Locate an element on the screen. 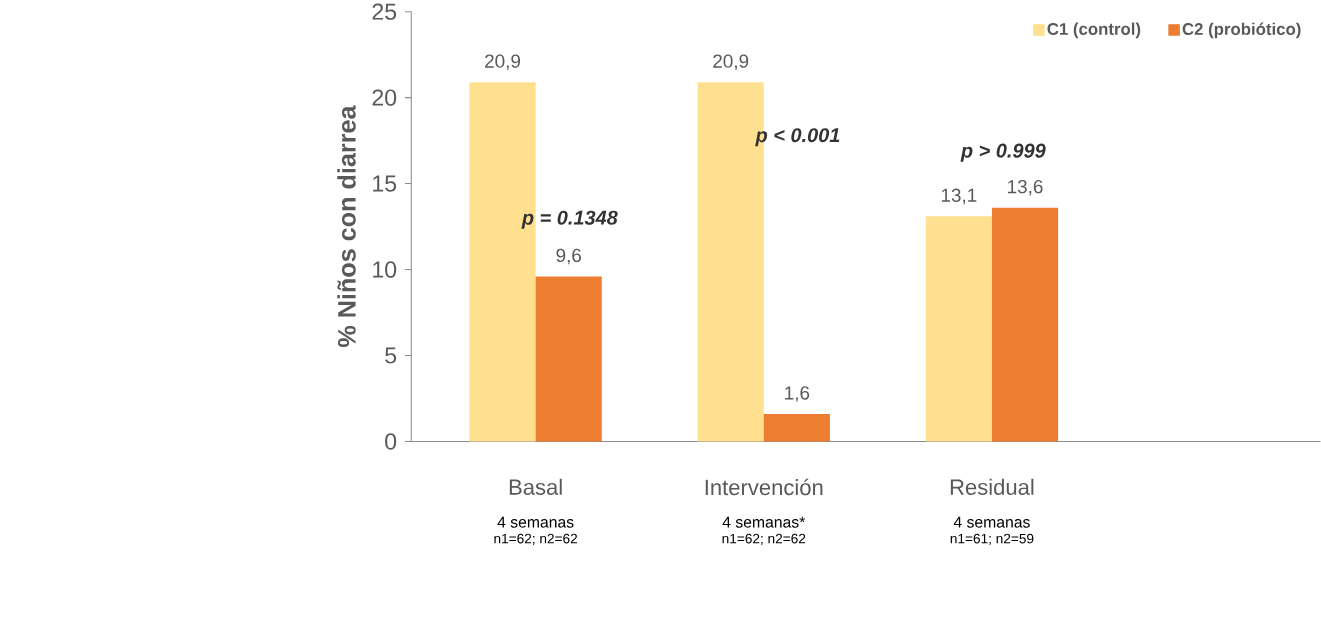 This screenshot has width=1321, height=634. x-tick-label: Basal is located at coordinates (535, 487).